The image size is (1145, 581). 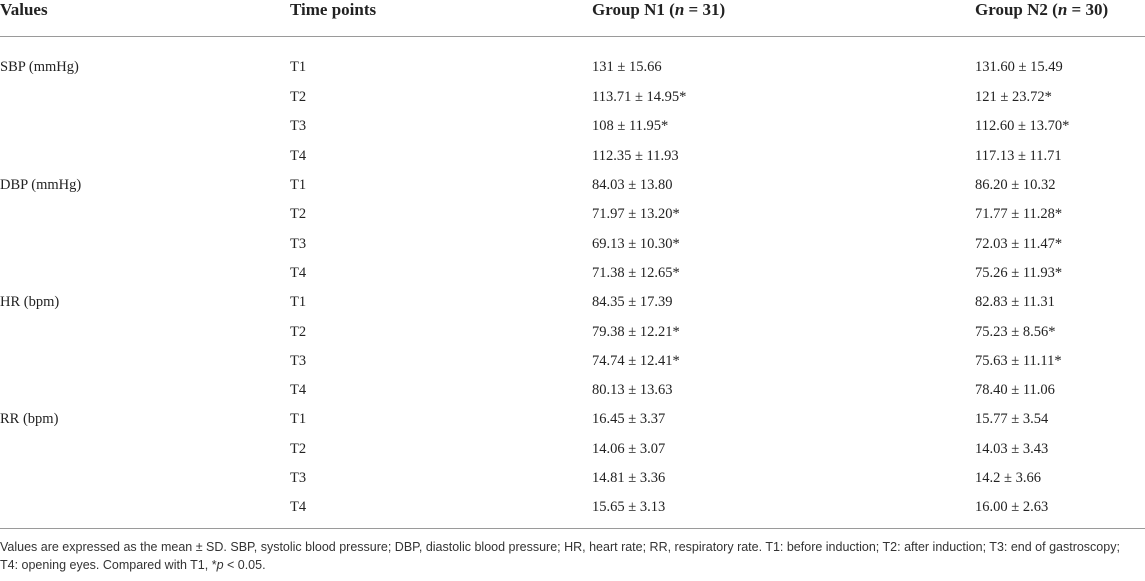 I want to click on cell-group-n1: 113.71 ± 14.95*, so click(x=639, y=97).